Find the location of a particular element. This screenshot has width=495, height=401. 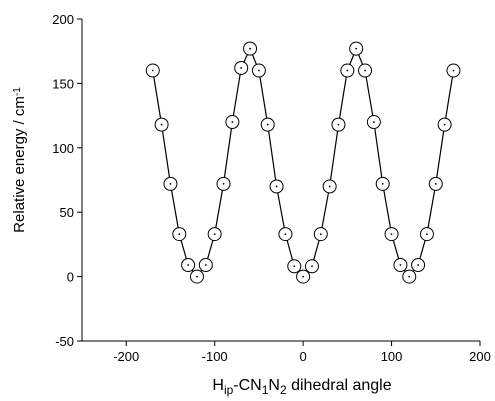

y-tick-label: -50 is located at coordinates (64, 341).